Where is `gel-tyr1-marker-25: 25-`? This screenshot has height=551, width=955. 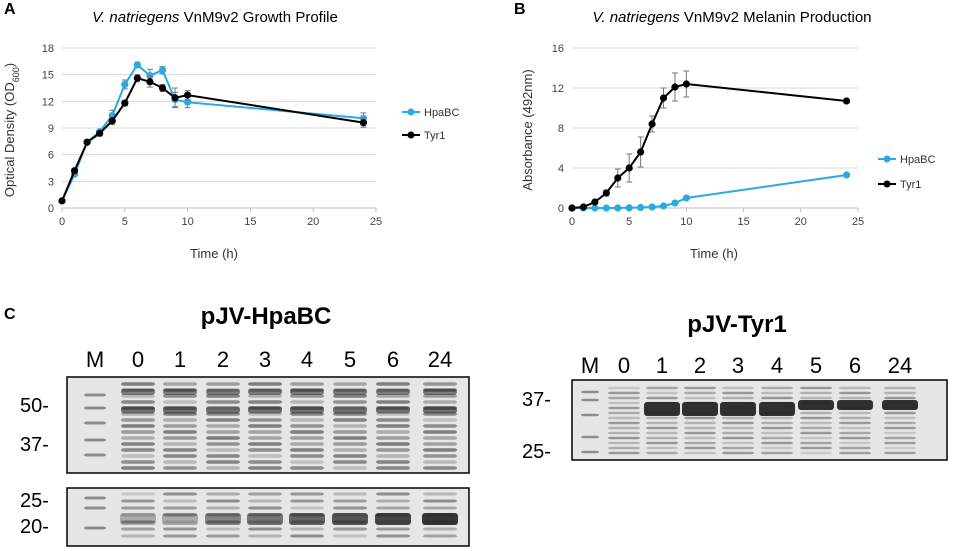
gel-tyr1-marker-25: 25- is located at coordinates (536, 452).